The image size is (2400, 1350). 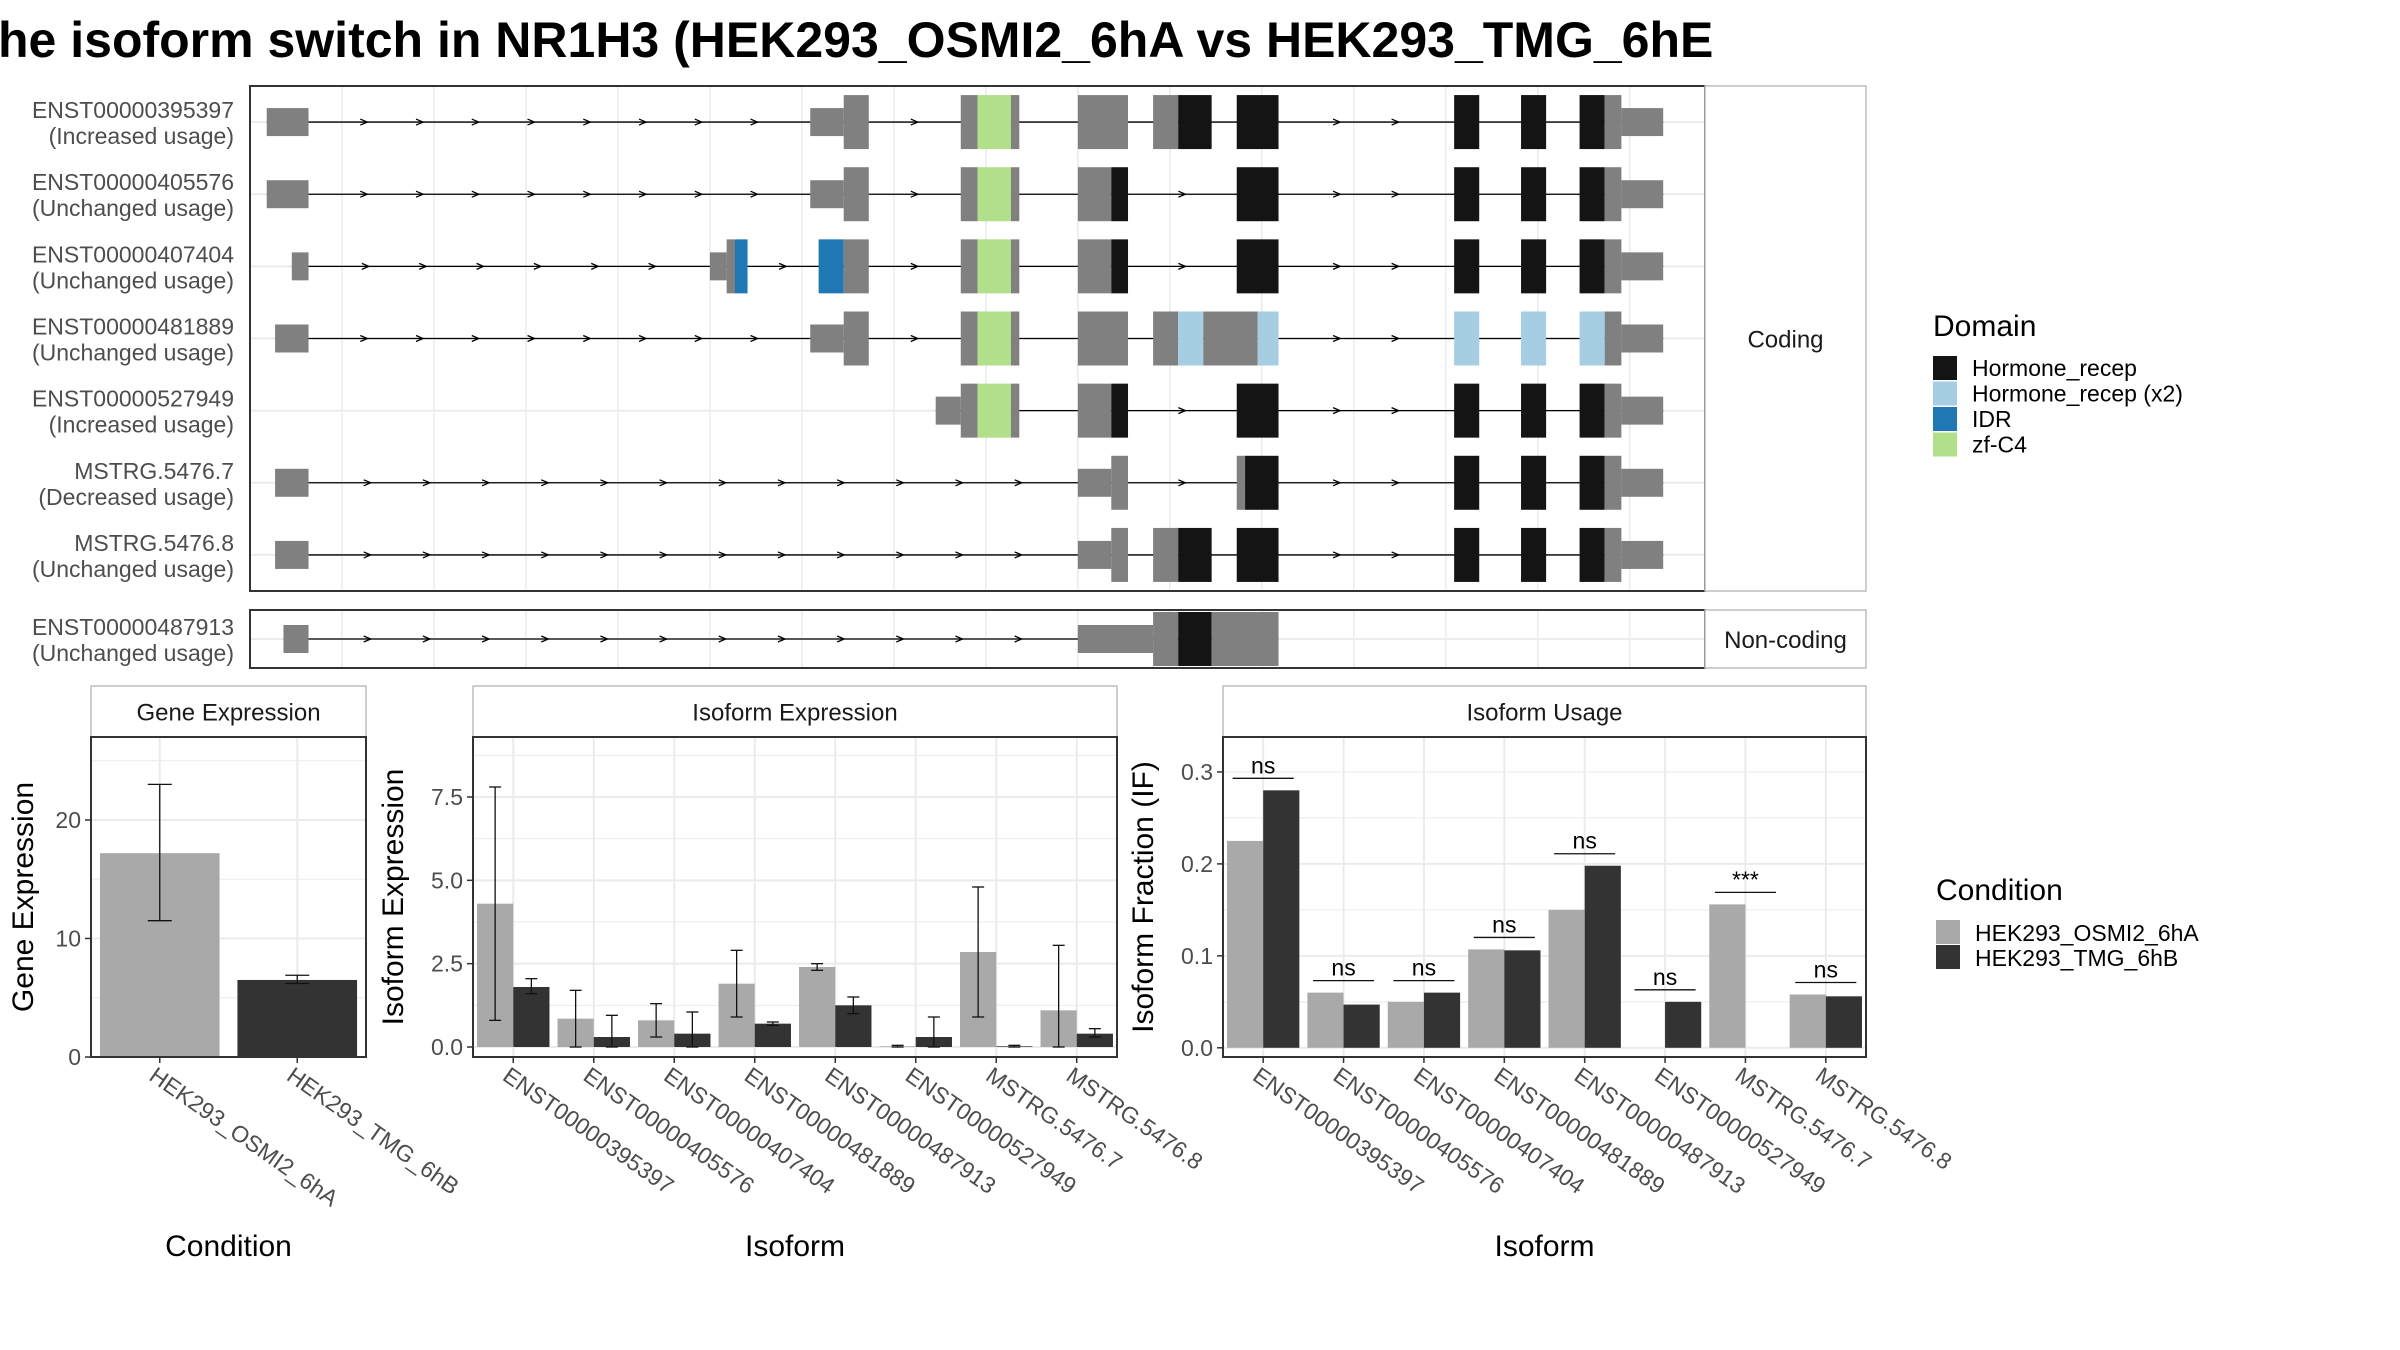 I want to click on domain-legend-key, so click(x=1945, y=419).